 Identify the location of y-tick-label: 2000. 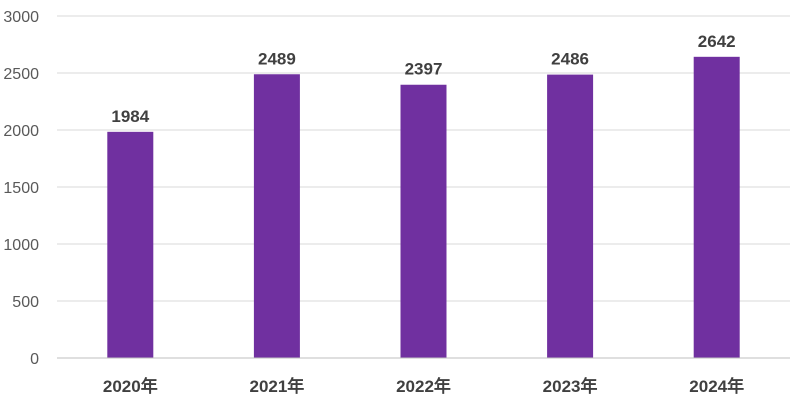
(21, 131).